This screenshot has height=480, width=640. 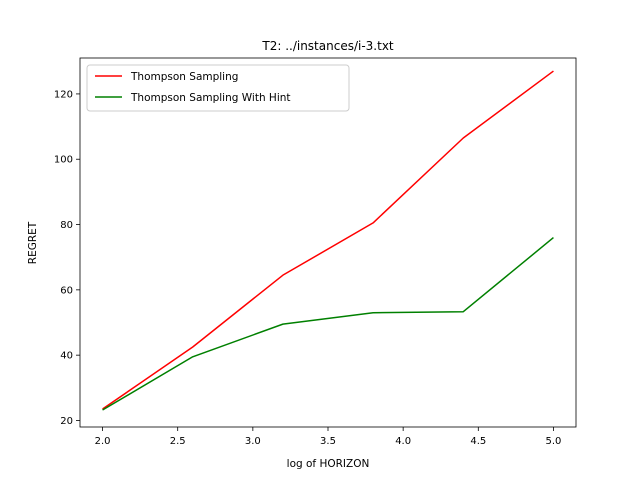 I want to click on legend-box, so click(x=218, y=88).